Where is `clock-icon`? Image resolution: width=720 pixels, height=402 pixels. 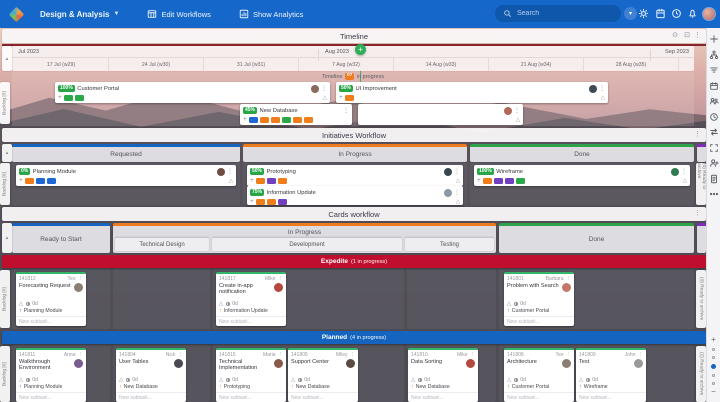 clock-icon is located at coordinates (714, 117).